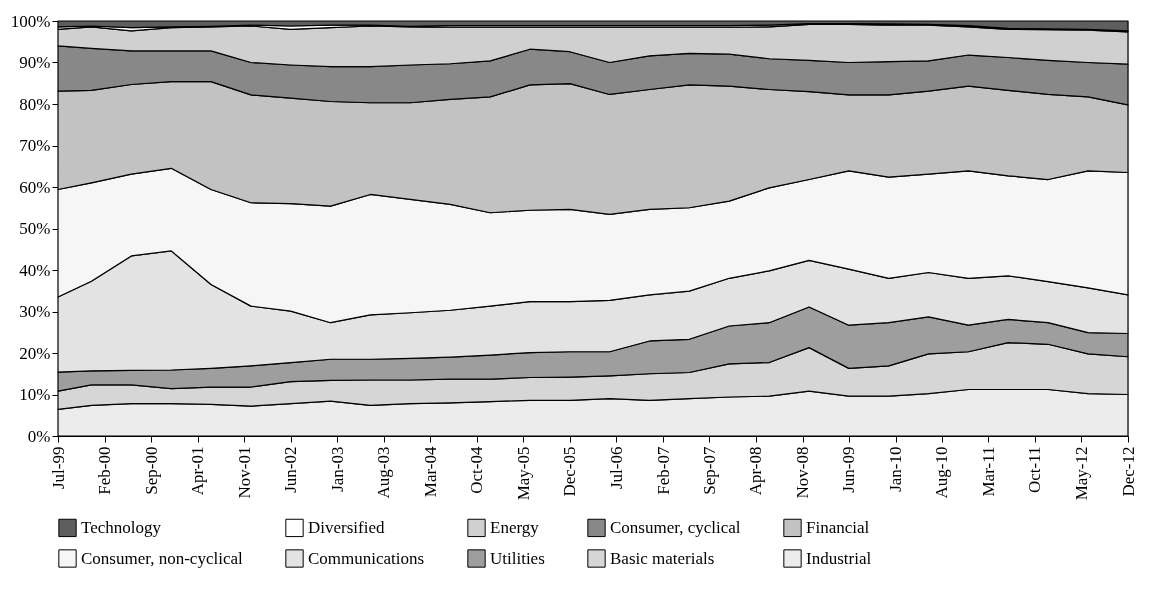 The width and height of the screenshot is (1163, 596). Describe the element at coordinates (849, 469) in the screenshot. I see `x-tick-label: Jun-09` at that location.